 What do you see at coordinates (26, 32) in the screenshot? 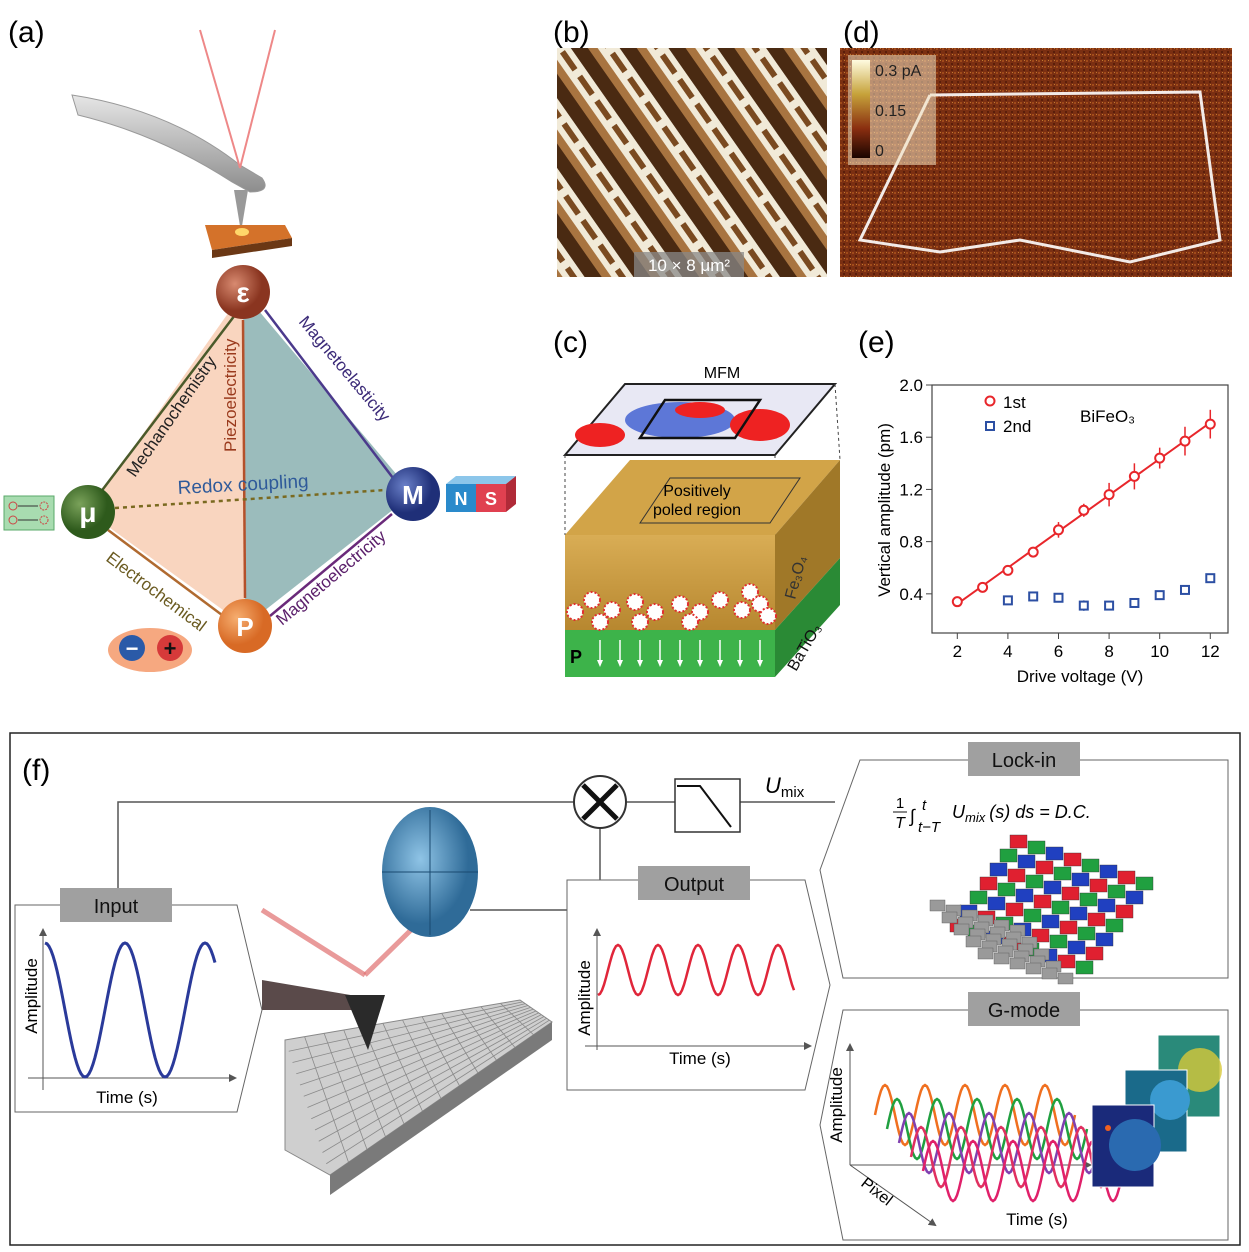
I see `panel-a-label: (a)` at bounding box center [26, 32].